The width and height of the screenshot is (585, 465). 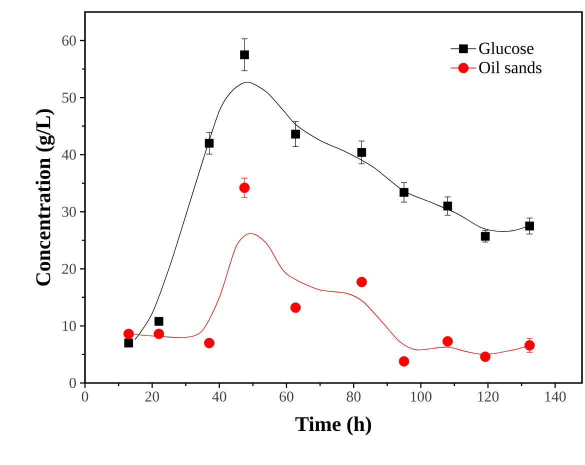 I want to click on x-tick-label: 60, so click(x=287, y=397).